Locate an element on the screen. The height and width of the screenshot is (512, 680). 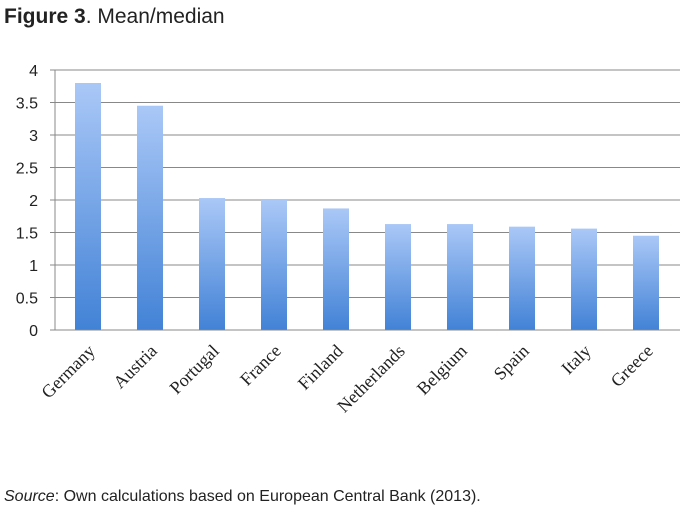
x-category-label: Spain is located at coordinates (511, 362).